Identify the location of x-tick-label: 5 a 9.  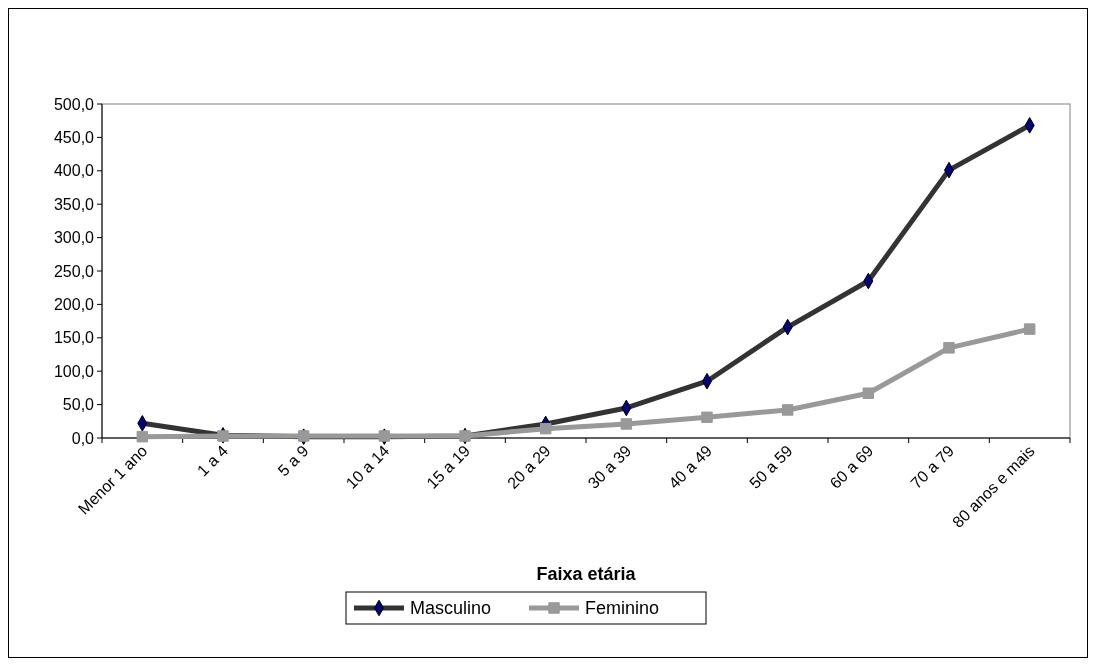
(293, 461).